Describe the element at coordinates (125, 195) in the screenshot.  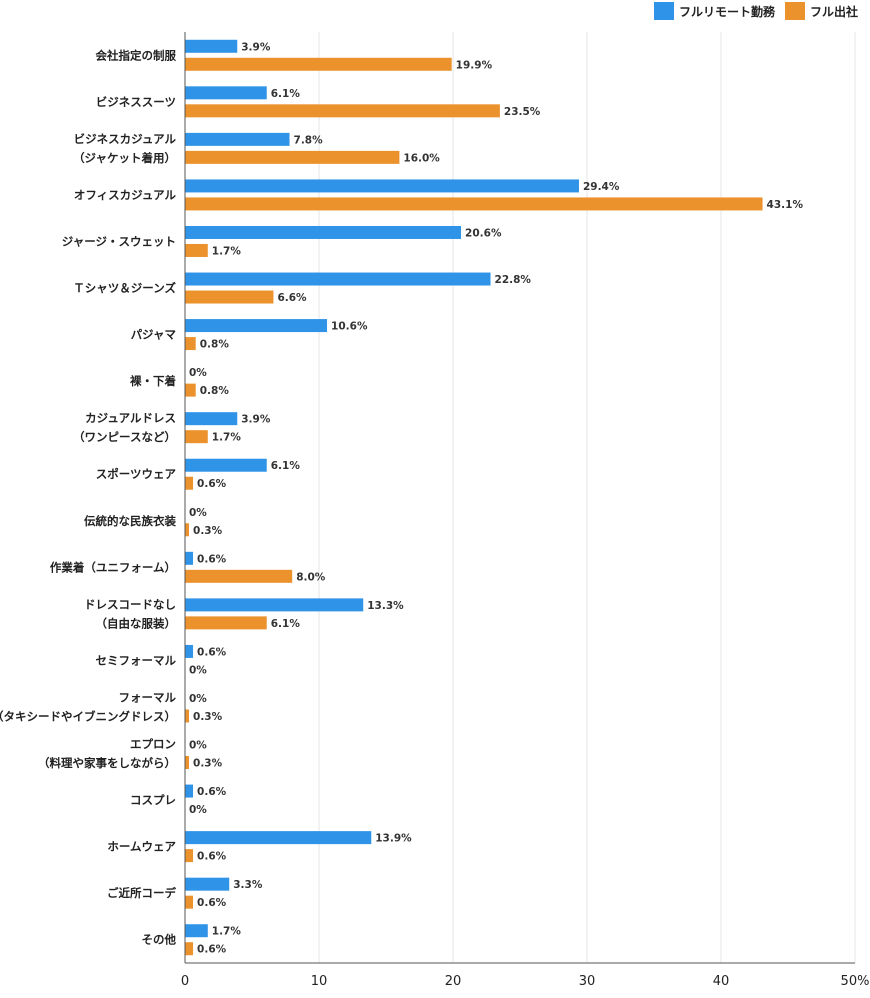
I see `category-label: オフィスカジュアル` at that location.